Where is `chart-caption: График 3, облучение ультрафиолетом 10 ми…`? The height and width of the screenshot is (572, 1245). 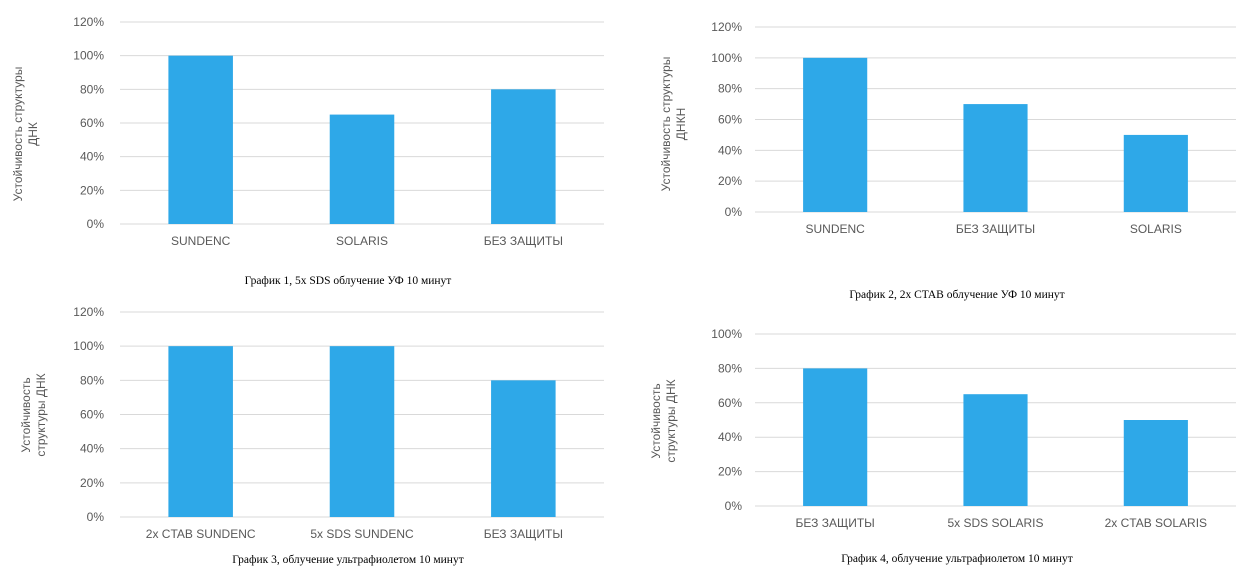 chart-caption: График 3, облучение ультрафиолетом 10 ми… is located at coordinates (347, 560).